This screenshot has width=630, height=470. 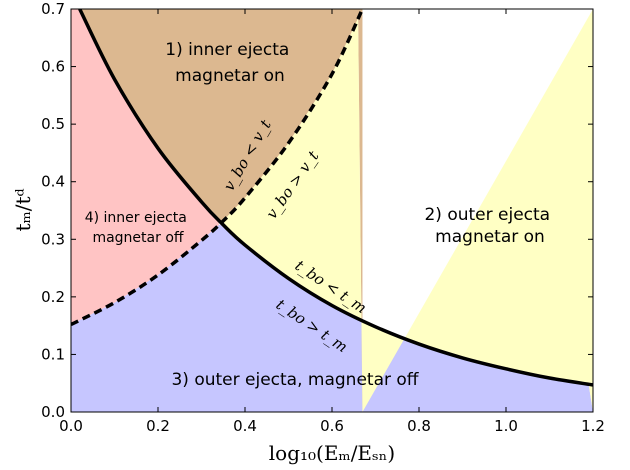 I want to click on x-tick-label: 1.2, so click(x=593, y=426).